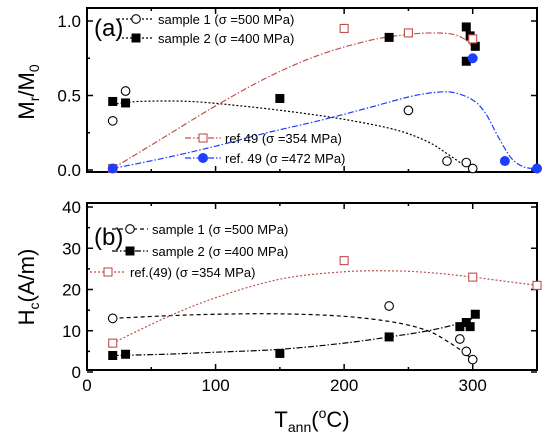 This screenshot has width=550, height=440. Describe the element at coordinates (69, 21) in the screenshot. I see `y-tick-label: 1.0` at that location.